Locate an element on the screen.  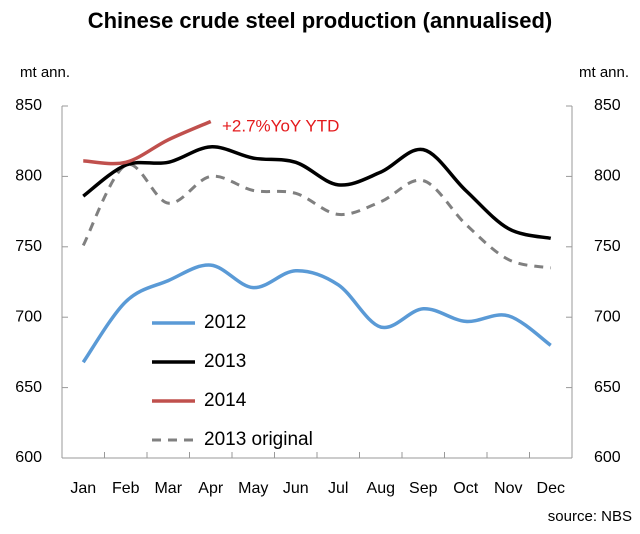
y-tick-label: 850 is located at coordinates (28, 105).